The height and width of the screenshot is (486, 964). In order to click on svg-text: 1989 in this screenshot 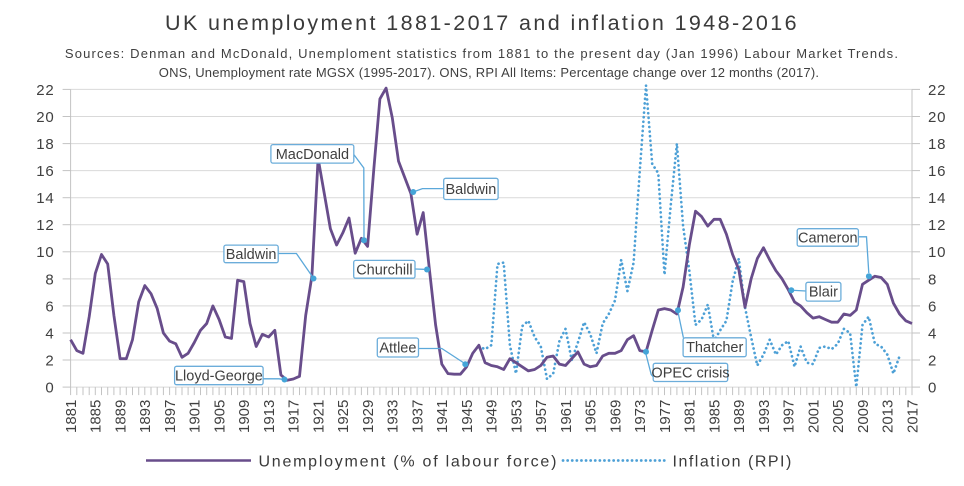, I will do `click(739, 416)`.